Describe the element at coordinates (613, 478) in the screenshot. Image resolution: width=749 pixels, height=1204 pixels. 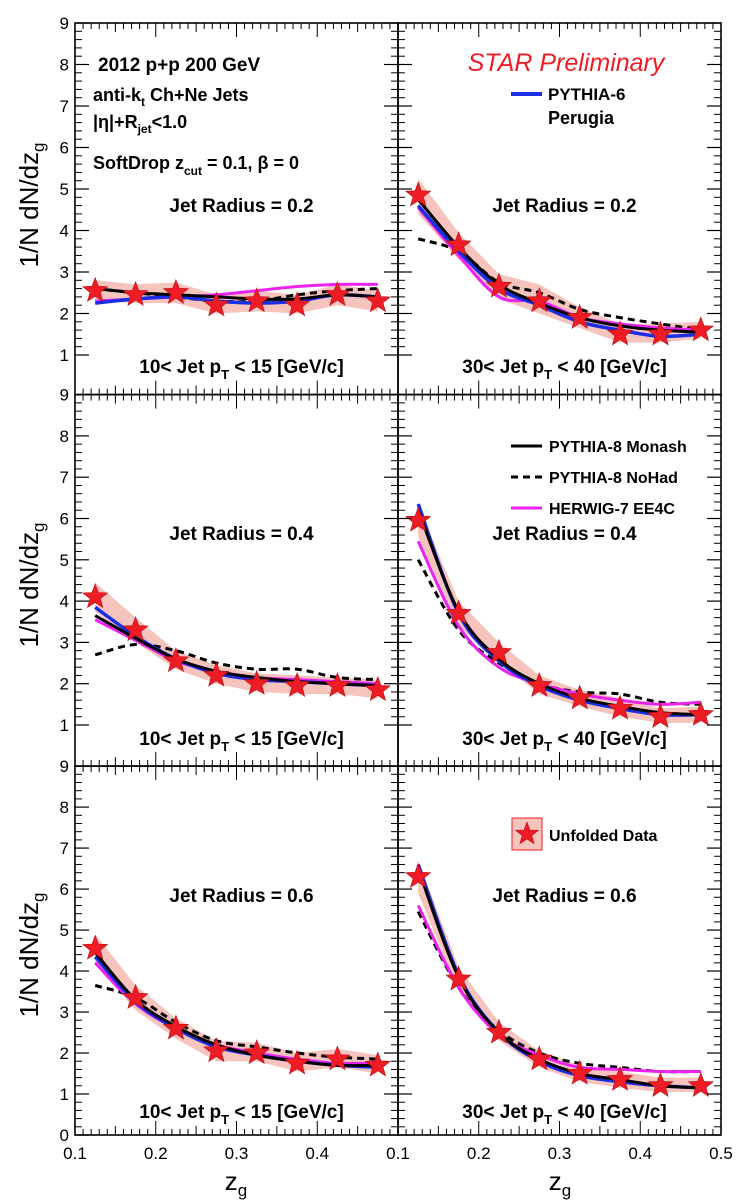
I see `legend-nohad-label: PYTHIA-8 NoHad` at that location.